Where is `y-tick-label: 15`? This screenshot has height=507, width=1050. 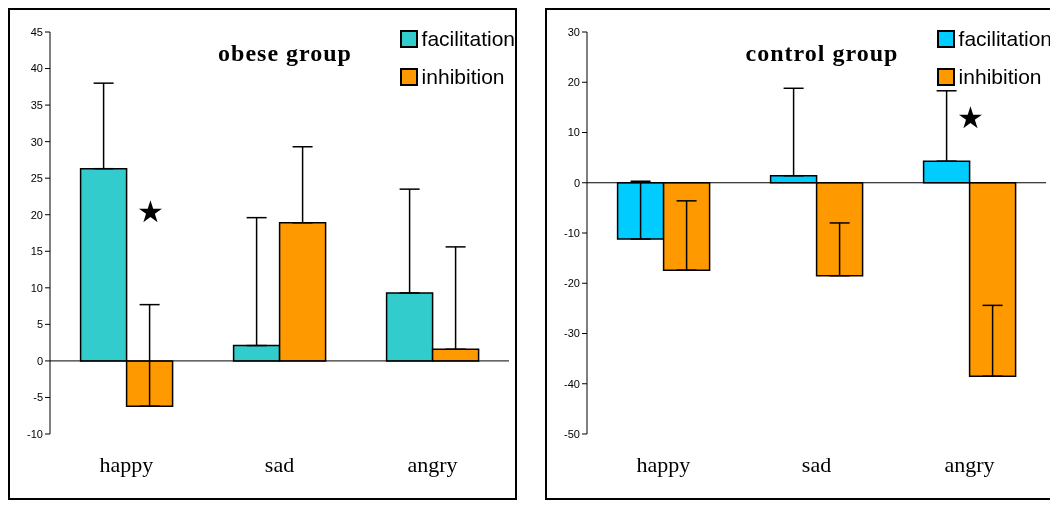 y-tick-label: 15 is located at coordinates (36, 251).